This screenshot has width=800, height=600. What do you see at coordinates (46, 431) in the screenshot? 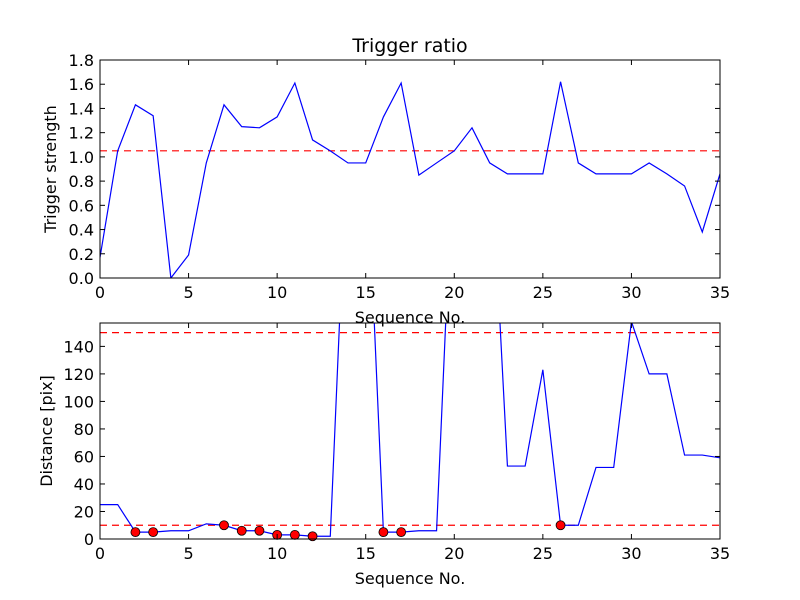
I see `y-axis-label: Distance [pix]` at bounding box center [46, 431].